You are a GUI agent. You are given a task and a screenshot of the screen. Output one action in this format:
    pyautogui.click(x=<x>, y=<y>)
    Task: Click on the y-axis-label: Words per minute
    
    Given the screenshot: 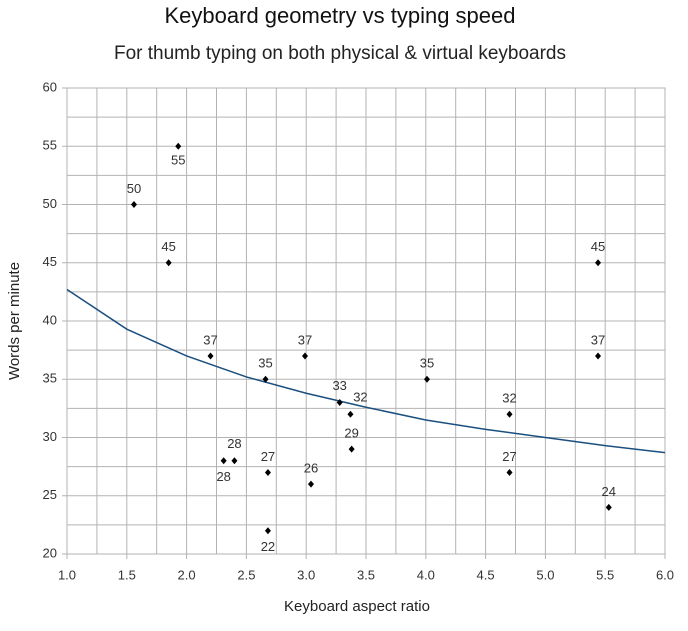 What is the action you would take?
    pyautogui.click(x=14, y=321)
    